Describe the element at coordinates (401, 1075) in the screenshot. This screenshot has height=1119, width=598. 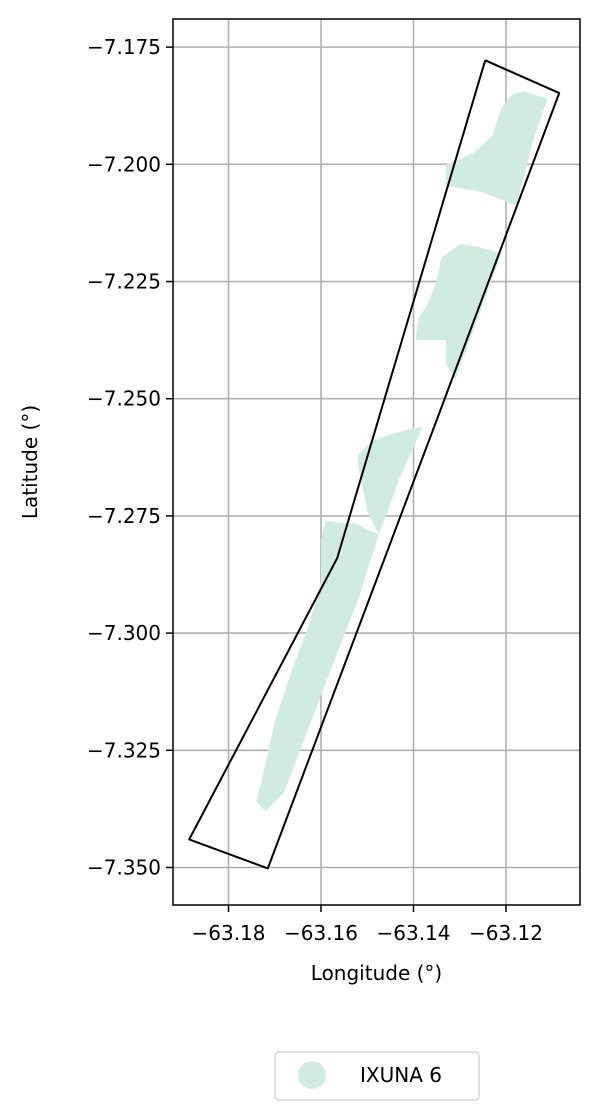
I see `legend-label: IXUNA 6` at that location.